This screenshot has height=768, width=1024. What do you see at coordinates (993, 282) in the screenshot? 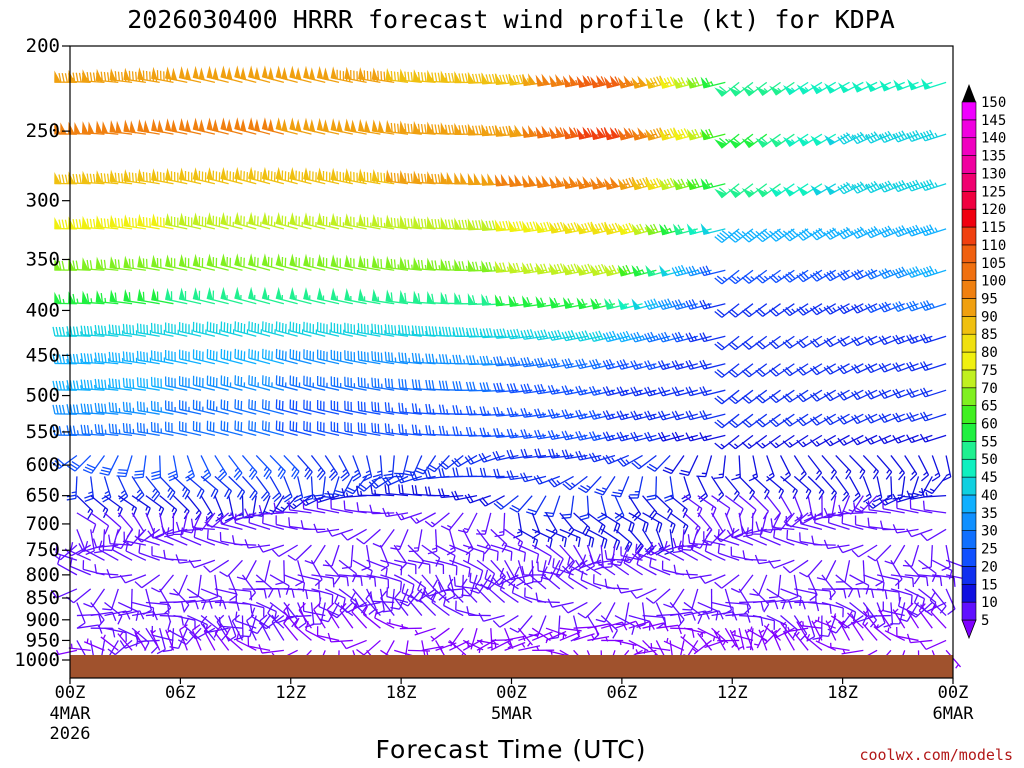
I see `colorbar-label: 100` at bounding box center [993, 282].